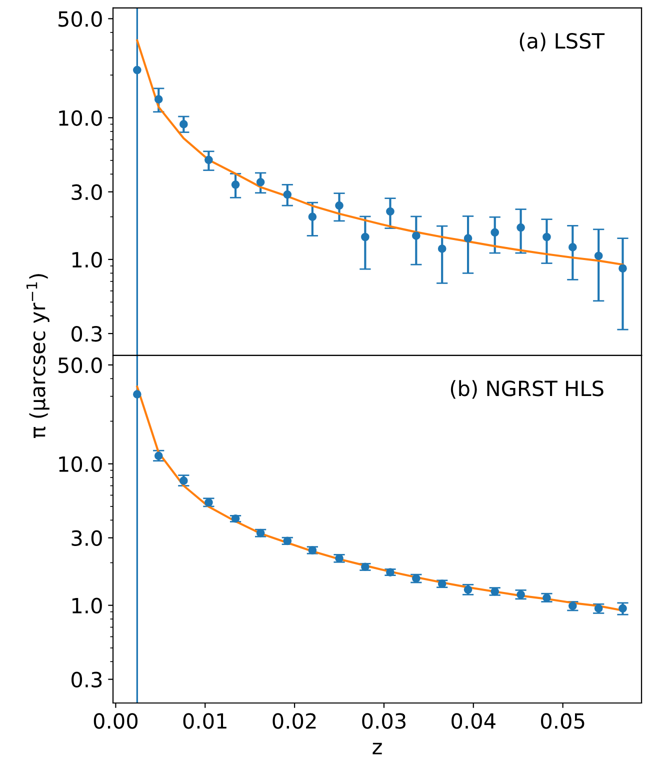 The image size is (648, 760). Describe the element at coordinates (562, 721) in the screenshot. I see `x-tick-label: 0.05` at that location.